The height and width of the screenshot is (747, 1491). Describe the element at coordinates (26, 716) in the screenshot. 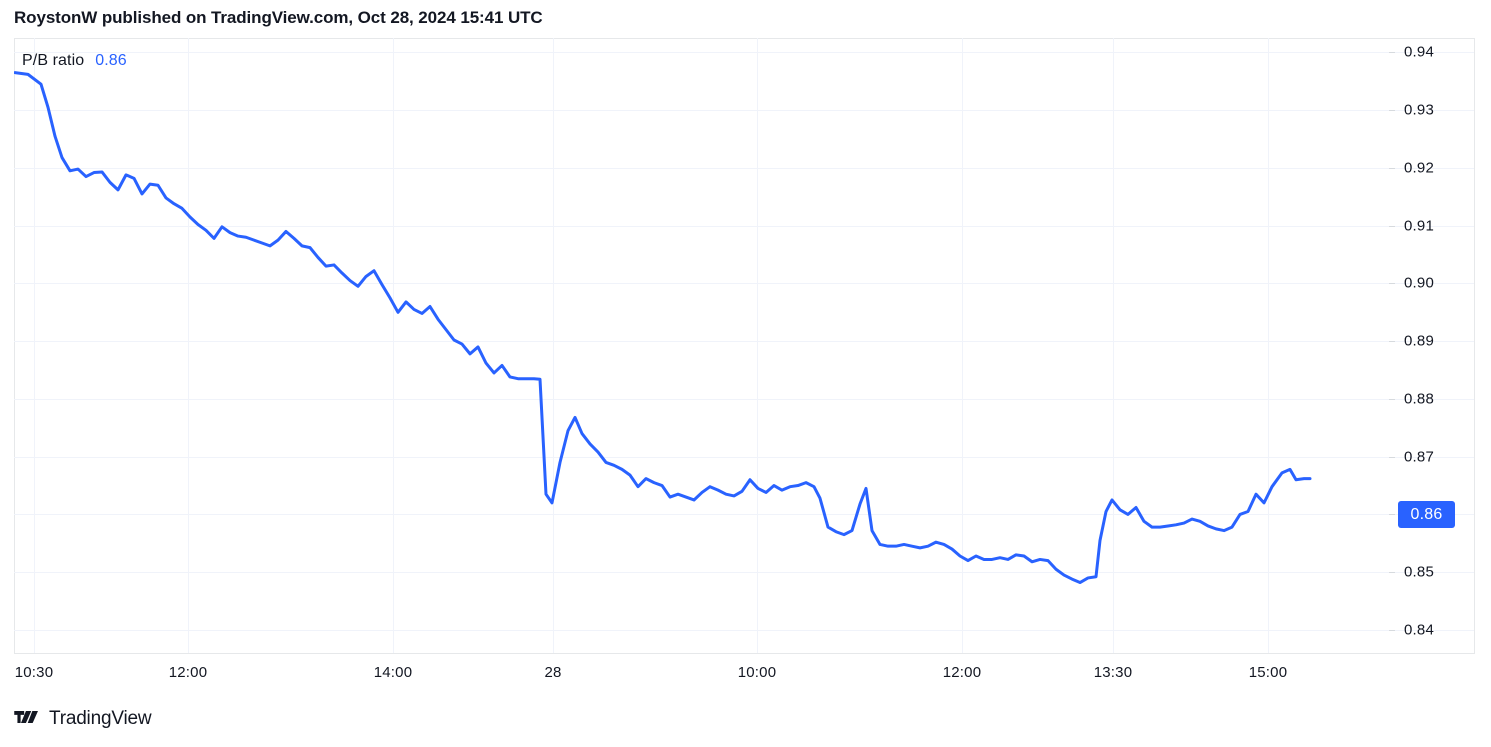

I see `tradingview-logo-icon` at that location.